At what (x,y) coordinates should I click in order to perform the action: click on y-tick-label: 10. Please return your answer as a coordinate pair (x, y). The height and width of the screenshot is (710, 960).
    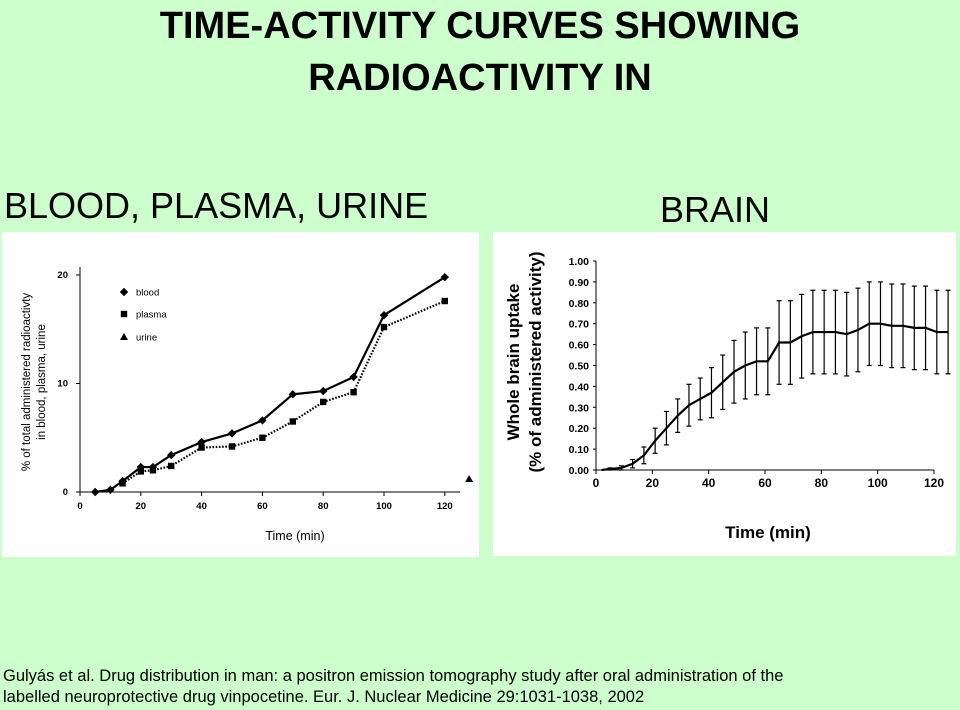
    Looking at the image, I should click on (62, 384).